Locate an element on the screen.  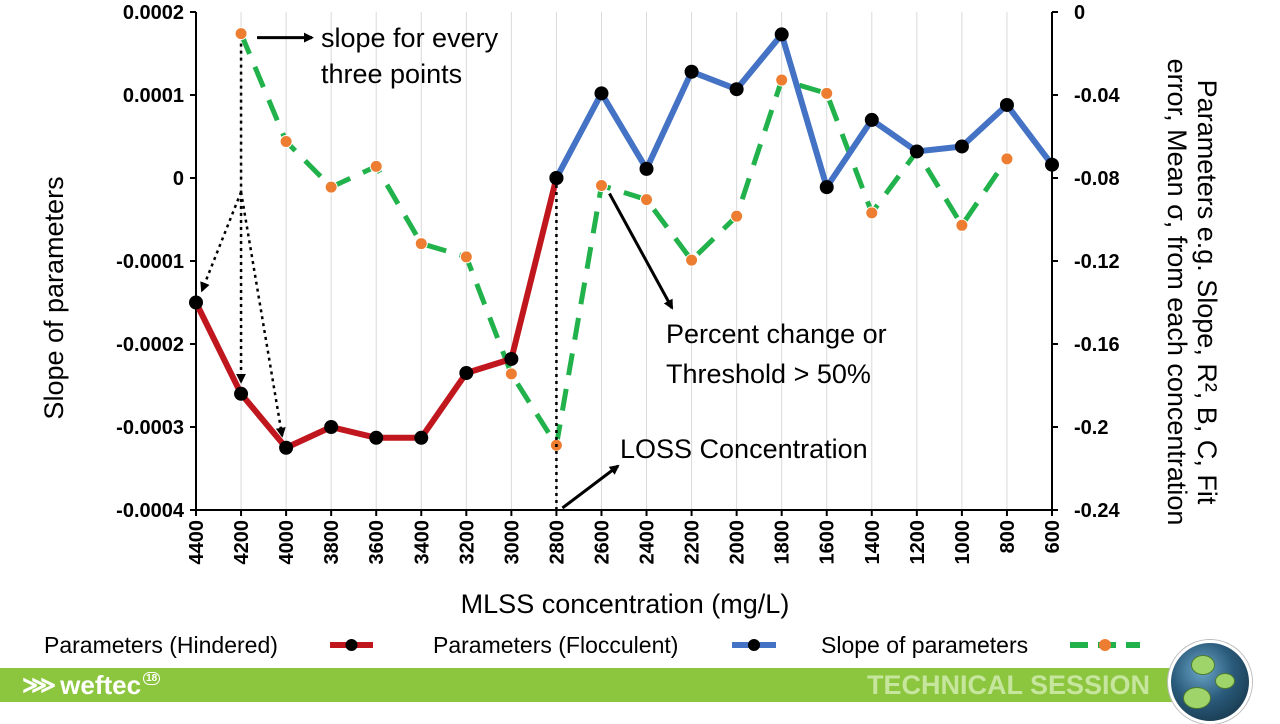
x-tick-label: 3400 is located at coordinates (422, 542).